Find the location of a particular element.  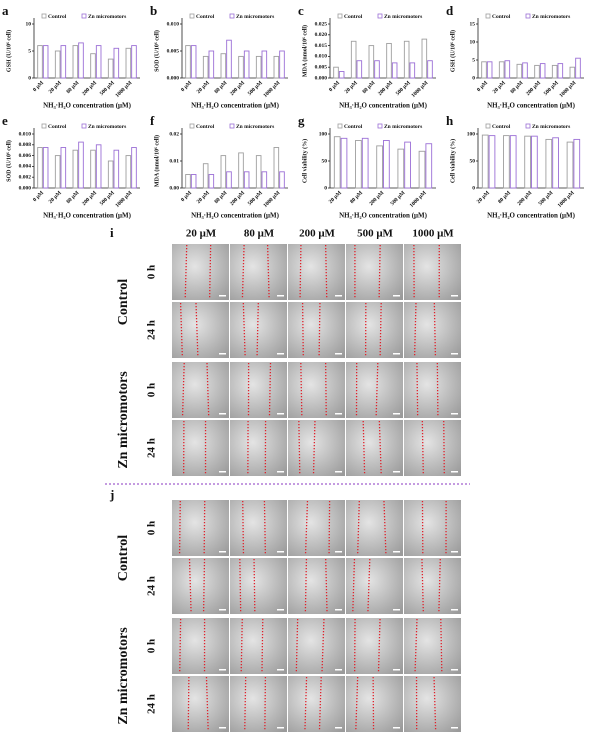

time-label: 0 h is located at coordinates (152, 528).